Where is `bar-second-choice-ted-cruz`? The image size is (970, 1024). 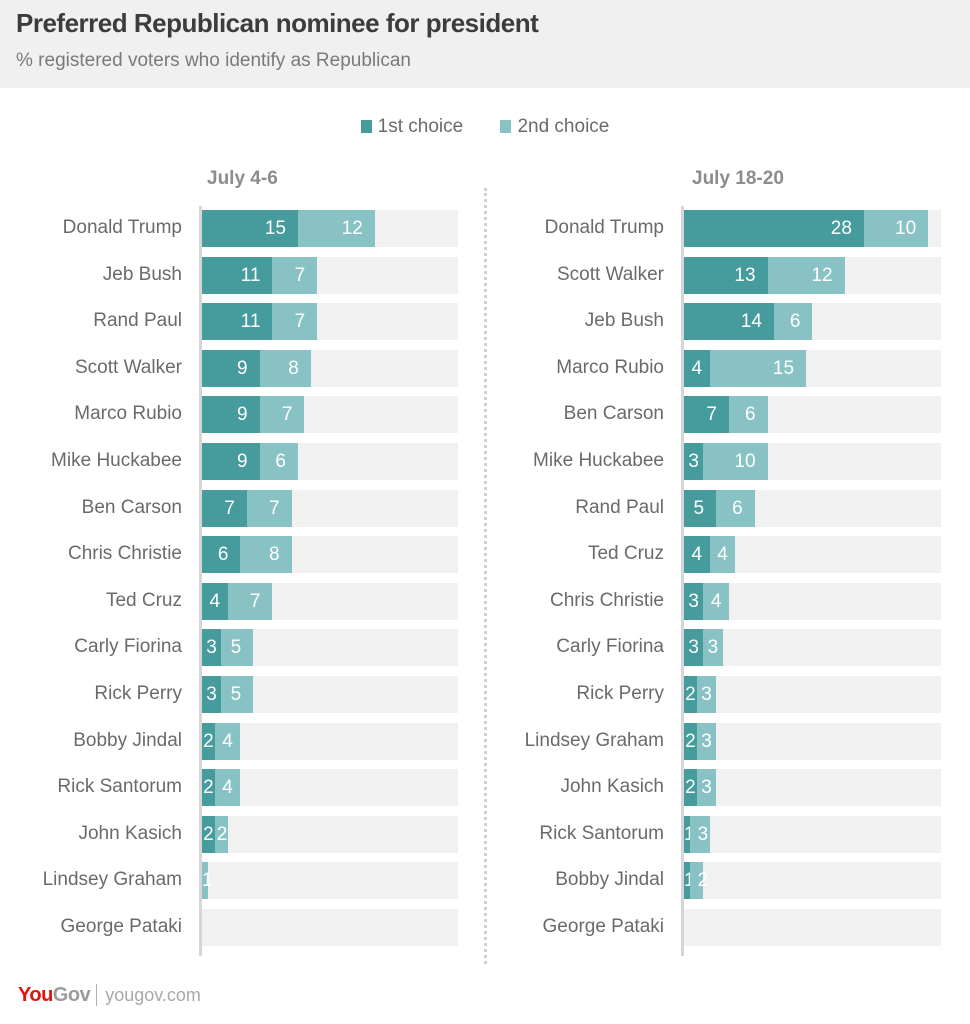
bar-second-choice-ted-cruz is located at coordinates (722, 555).